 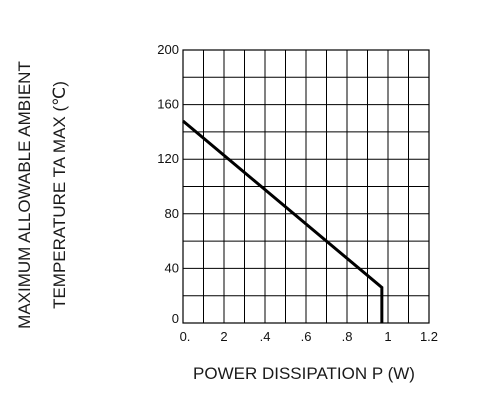 I want to click on x-tick-label: 1, so click(x=387, y=336).